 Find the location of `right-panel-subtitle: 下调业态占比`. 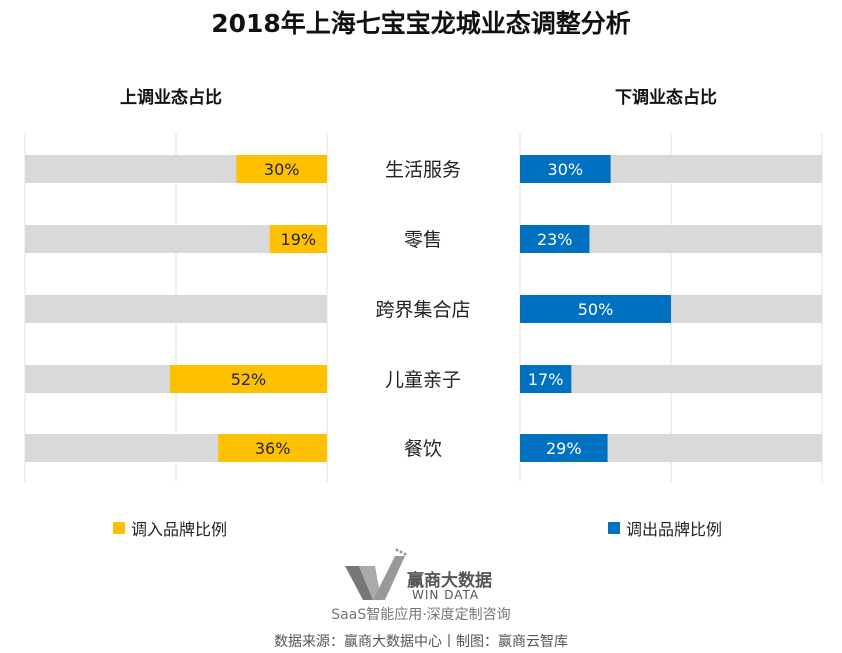

right-panel-subtitle: 下调业态占比 is located at coordinates (666, 98).